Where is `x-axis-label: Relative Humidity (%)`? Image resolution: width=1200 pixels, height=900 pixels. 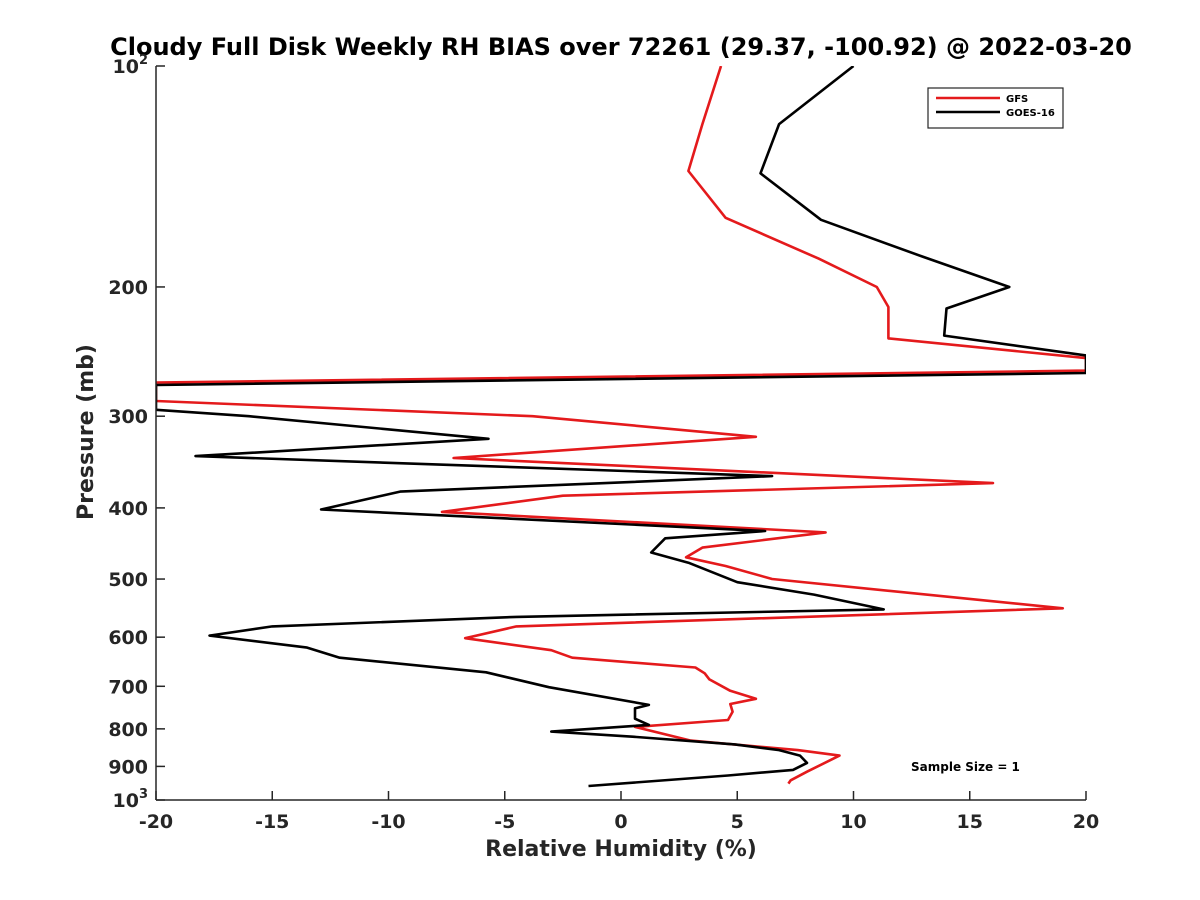 x-axis-label: Relative Humidity (%) is located at coordinates (621, 849).